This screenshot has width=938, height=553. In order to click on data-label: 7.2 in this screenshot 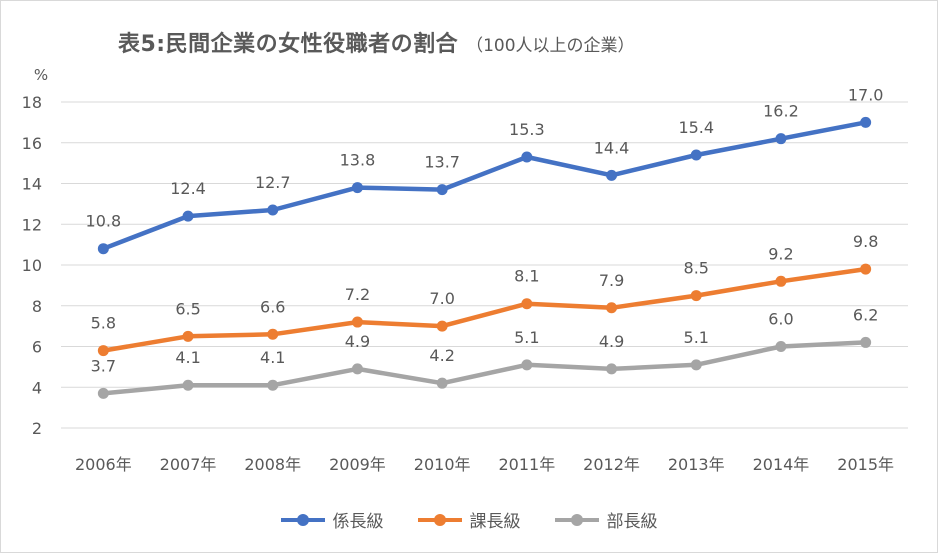, I will do `click(357, 294)`.